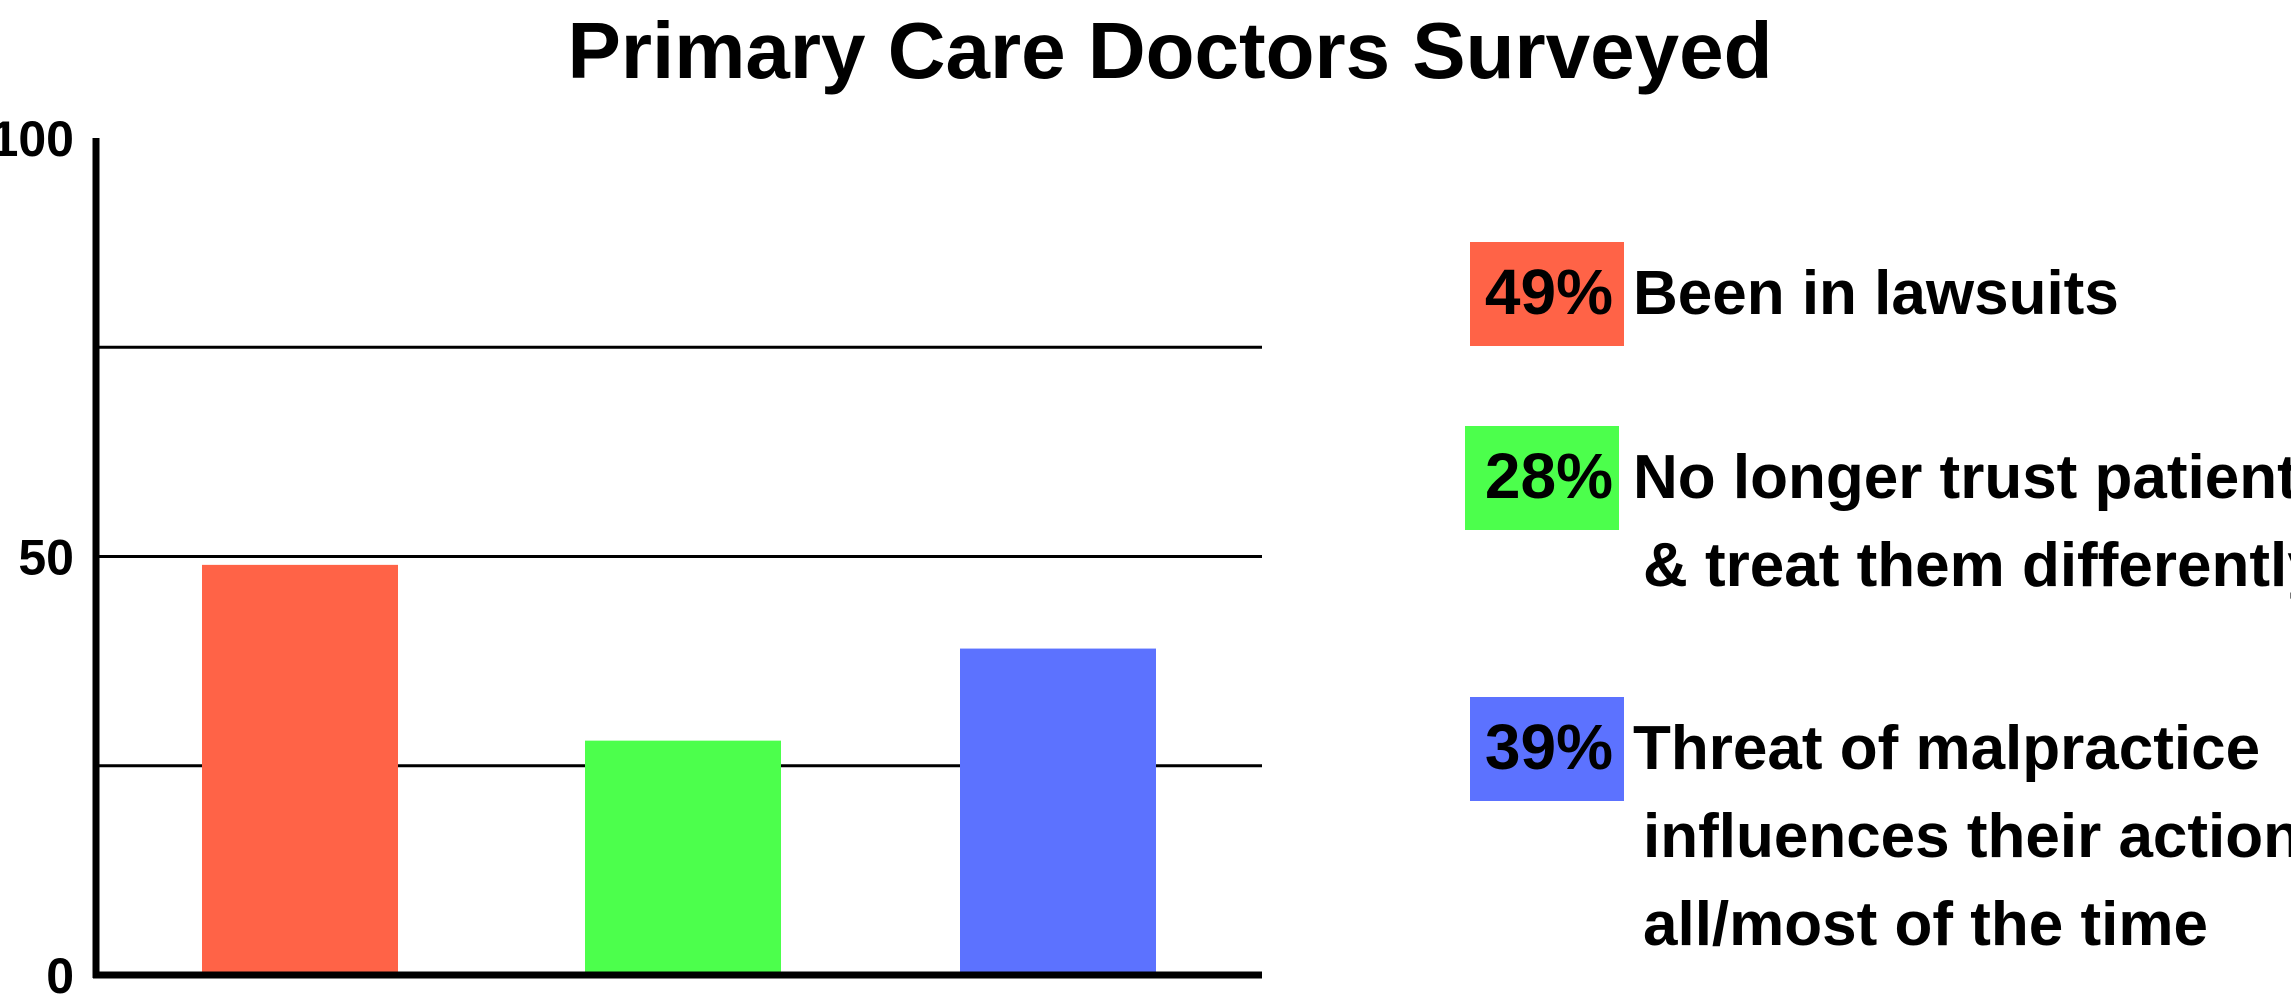 This screenshot has width=2291, height=1002. Describe the element at coordinates (37, 139) in the screenshot. I see `y-tick-label-2: 100` at that location.